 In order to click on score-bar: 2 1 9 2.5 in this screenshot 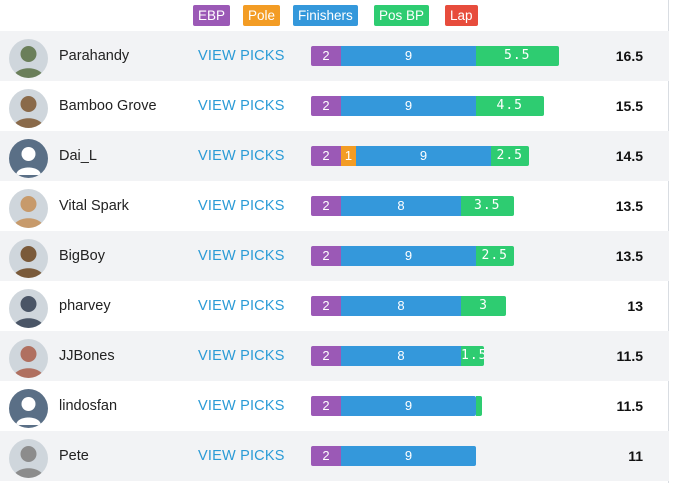, I will do `click(420, 156)`.